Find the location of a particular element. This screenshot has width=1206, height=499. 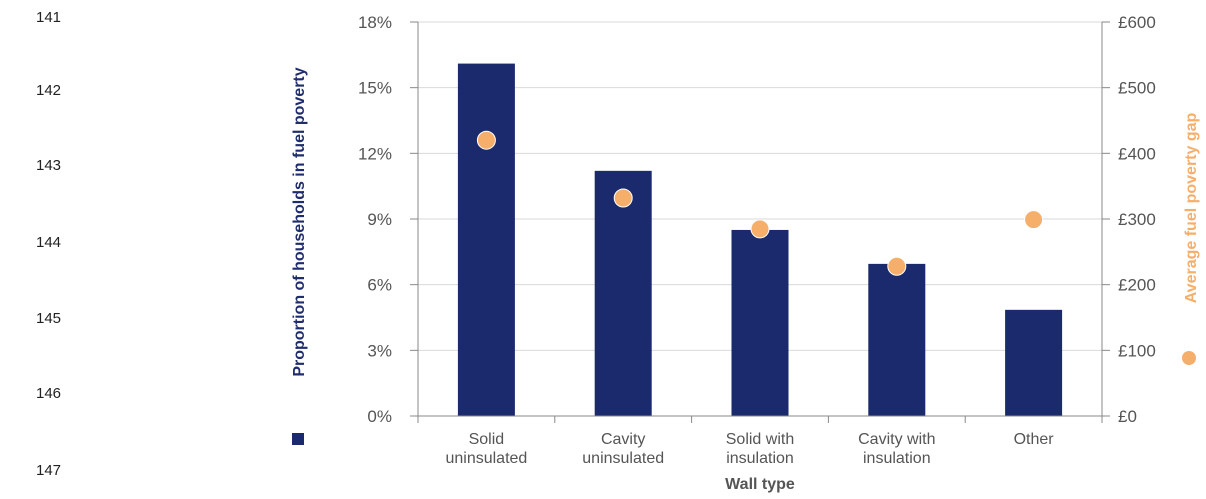

left-tick-label: 3% is located at coordinates (379, 350).